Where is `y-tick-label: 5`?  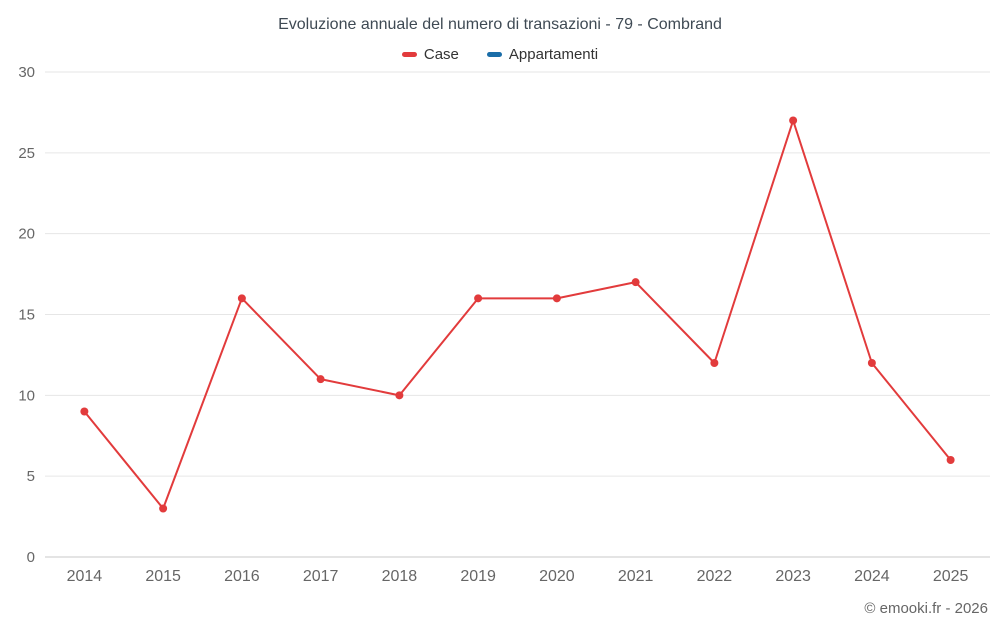
y-tick-label: 5 is located at coordinates (31, 476).